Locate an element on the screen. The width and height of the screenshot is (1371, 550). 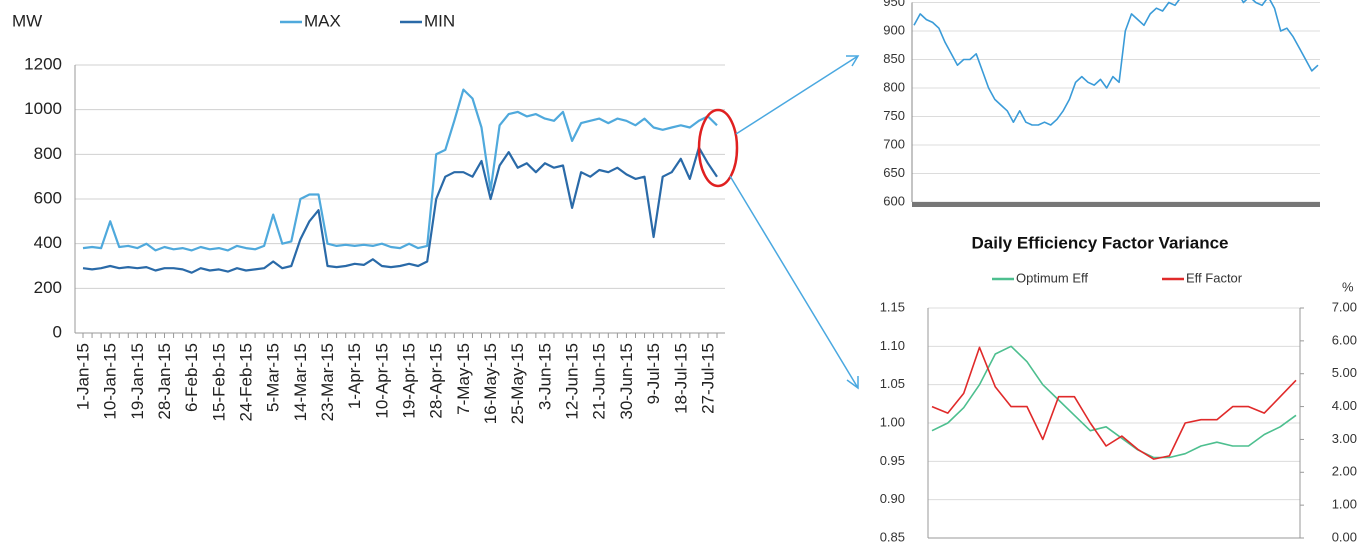
y-tick-label: 900 is located at coordinates (894, 29).